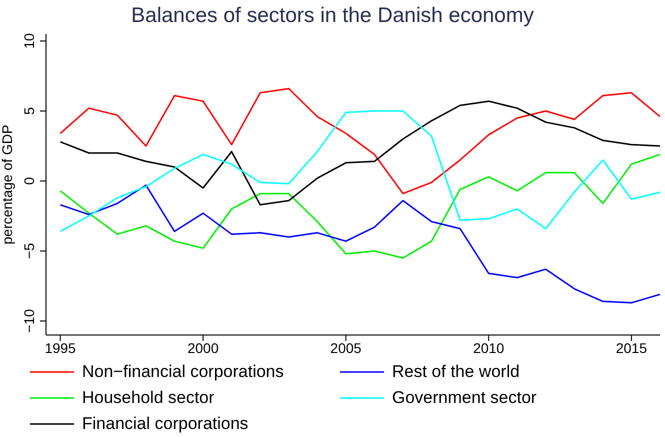 The height and width of the screenshot is (437, 665). Describe the element at coordinates (29, 320) in the screenshot. I see `y-tick-label: −10` at that location.